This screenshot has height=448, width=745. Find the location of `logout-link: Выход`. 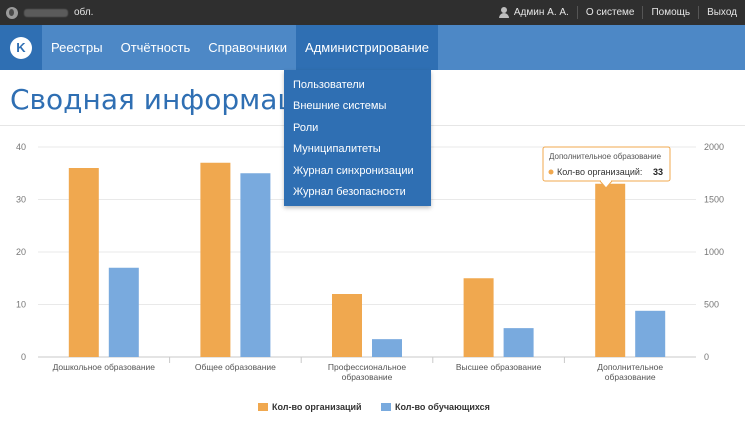

logout-link: Выход is located at coordinates (721, 12).